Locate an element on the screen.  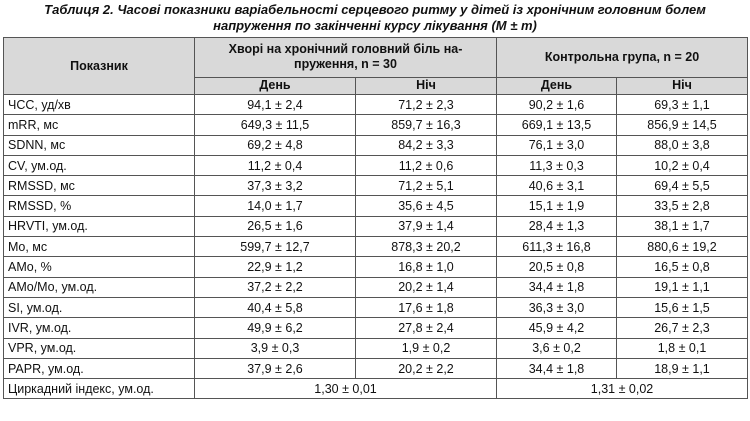
row-label: CV, ум.од. is located at coordinates (99, 165).